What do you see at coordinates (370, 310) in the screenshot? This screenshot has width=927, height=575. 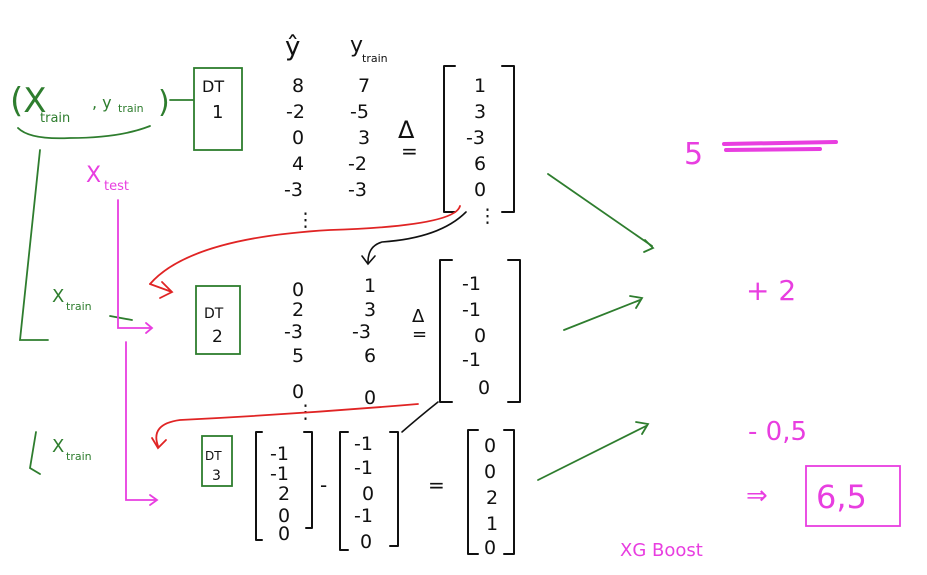 I see `stage2-target-value: 3` at bounding box center [370, 310].